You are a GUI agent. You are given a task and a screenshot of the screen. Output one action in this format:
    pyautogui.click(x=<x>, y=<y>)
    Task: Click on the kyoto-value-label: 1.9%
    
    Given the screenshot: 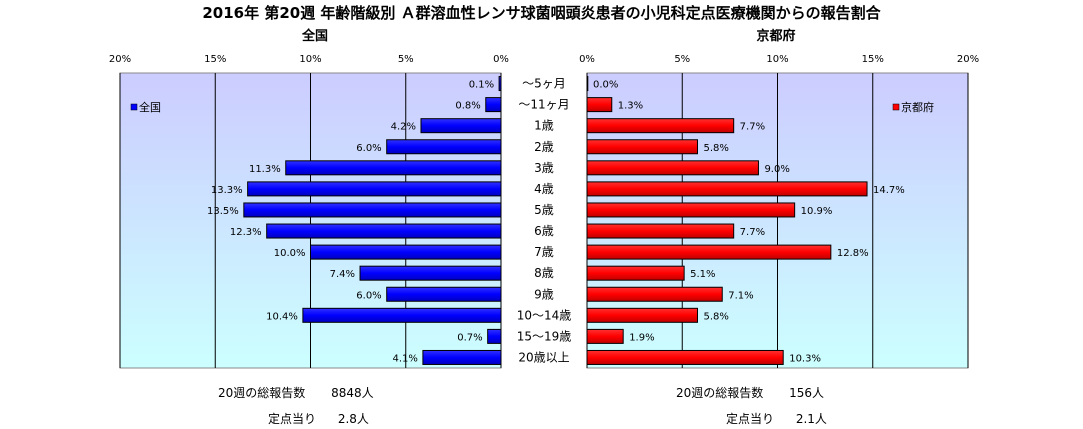 What is the action you would take?
    pyautogui.click(x=641, y=337)
    